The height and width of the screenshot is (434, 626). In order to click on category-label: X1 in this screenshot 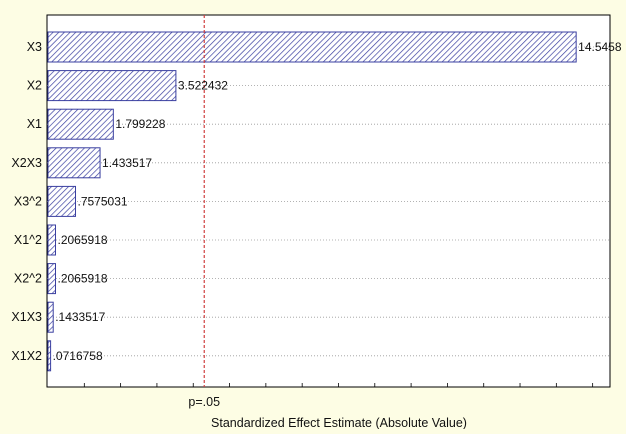, I will do `click(34, 124)`.